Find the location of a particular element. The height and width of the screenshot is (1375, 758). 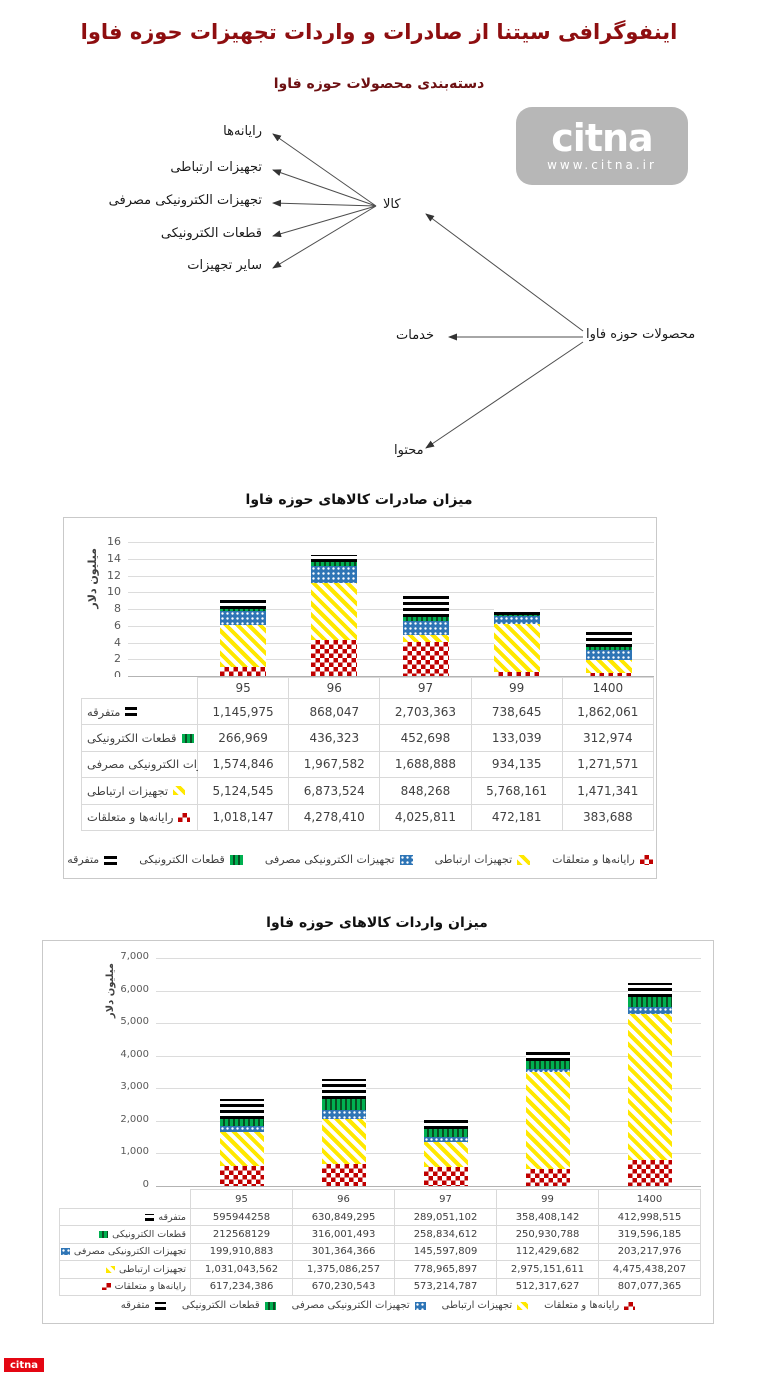

table-value-cell: 512,317,627 is located at coordinates (548, 1287).